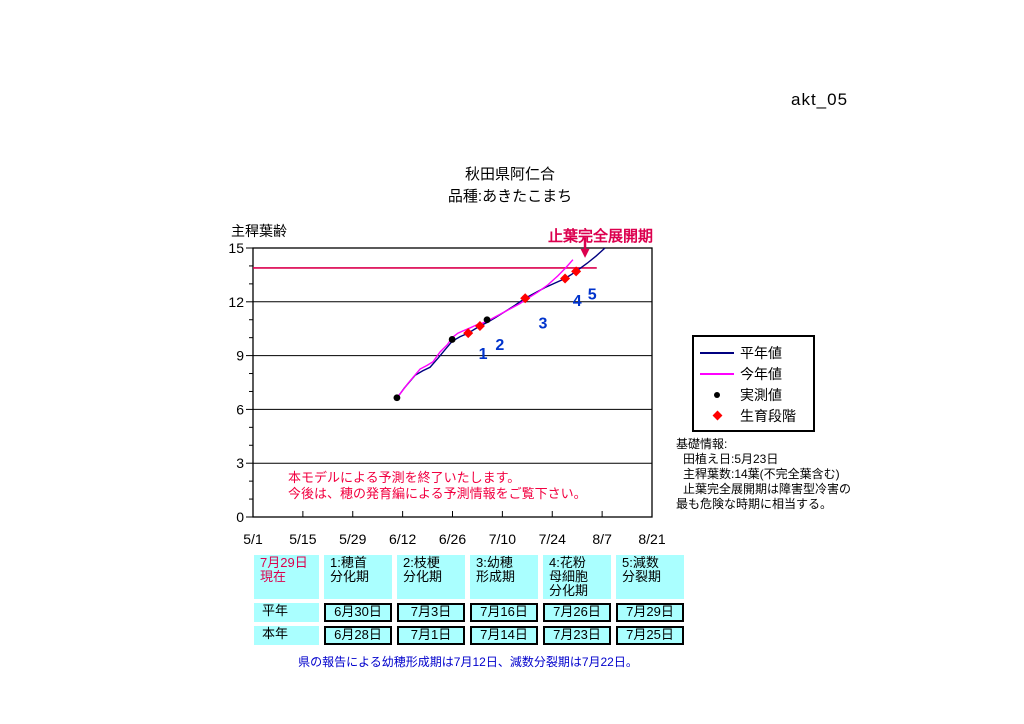 This screenshot has height=724, width=1024. Describe the element at coordinates (404, 477) in the screenshot. I see `model-end-notice-line1: 本モデルによる予測を終了いたします。` at that location.